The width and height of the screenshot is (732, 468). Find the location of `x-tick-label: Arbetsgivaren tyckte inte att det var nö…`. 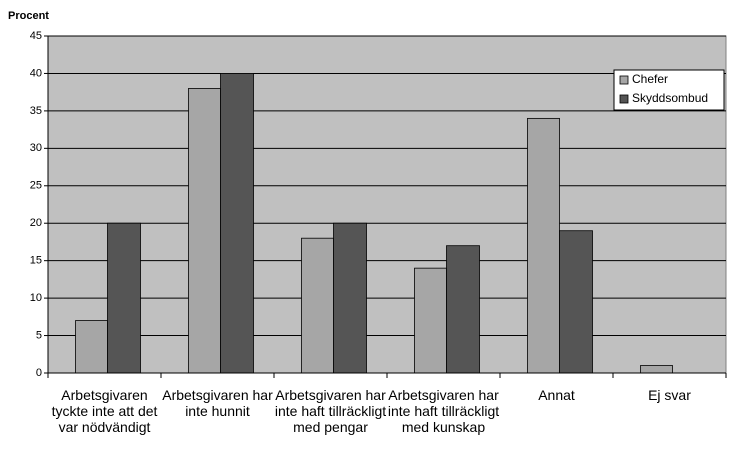

x-tick-label: Arbetsgivaren tyckte inte att det var nö… is located at coordinates (104, 411).